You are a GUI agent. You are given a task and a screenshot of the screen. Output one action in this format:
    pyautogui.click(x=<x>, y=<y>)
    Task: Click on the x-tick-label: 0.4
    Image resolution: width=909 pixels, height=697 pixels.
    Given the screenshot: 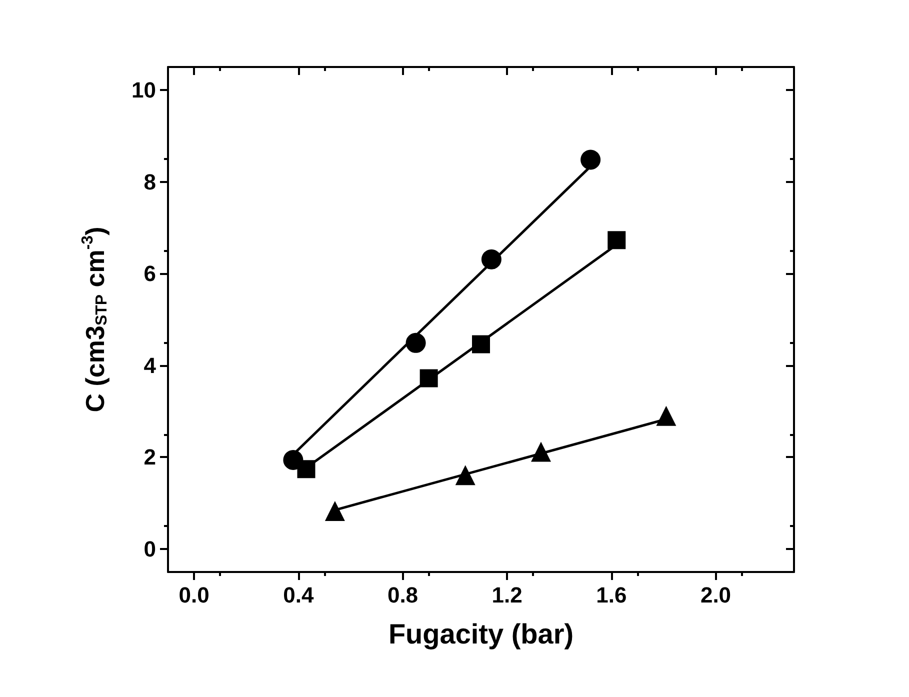 What is the action you would take?
    pyautogui.click(x=298, y=595)
    